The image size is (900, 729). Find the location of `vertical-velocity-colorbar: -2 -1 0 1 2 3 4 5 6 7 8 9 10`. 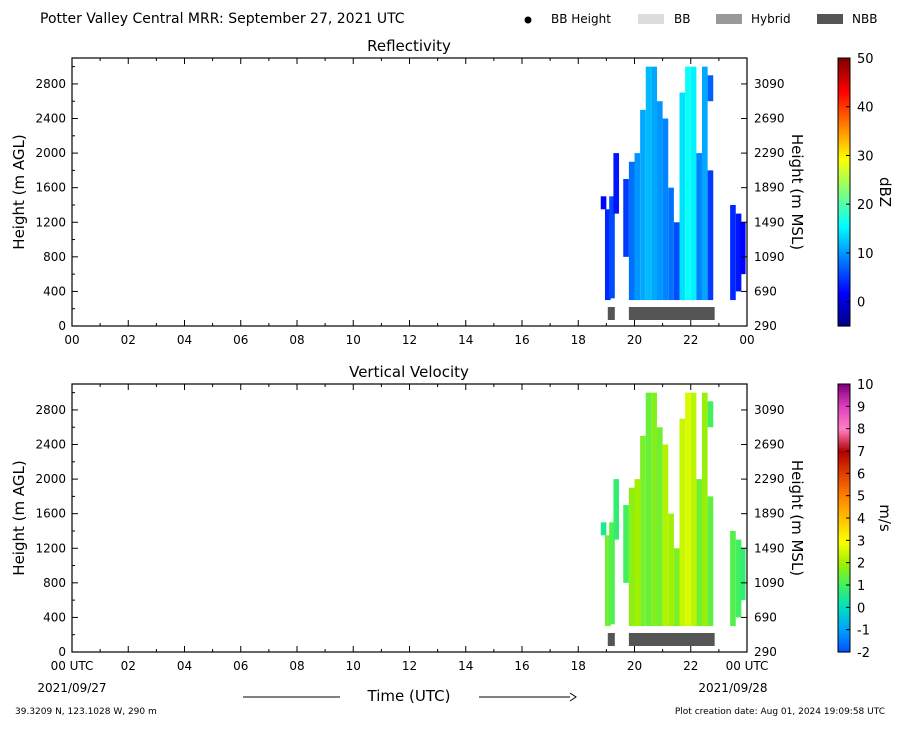

vertical-velocity-colorbar: -2 -1 0 1 2 3 4 5 6 7 8 9 10 is located at coordinates (855, 519).